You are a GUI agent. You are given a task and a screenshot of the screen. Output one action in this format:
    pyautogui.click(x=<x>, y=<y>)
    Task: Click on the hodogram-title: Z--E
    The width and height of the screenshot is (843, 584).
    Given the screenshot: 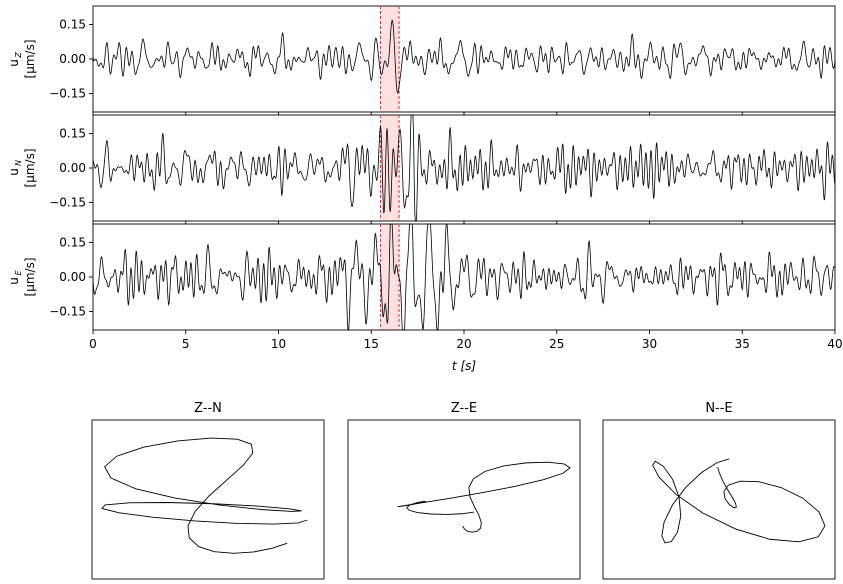 What is the action you would take?
    pyautogui.click(x=464, y=408)
    